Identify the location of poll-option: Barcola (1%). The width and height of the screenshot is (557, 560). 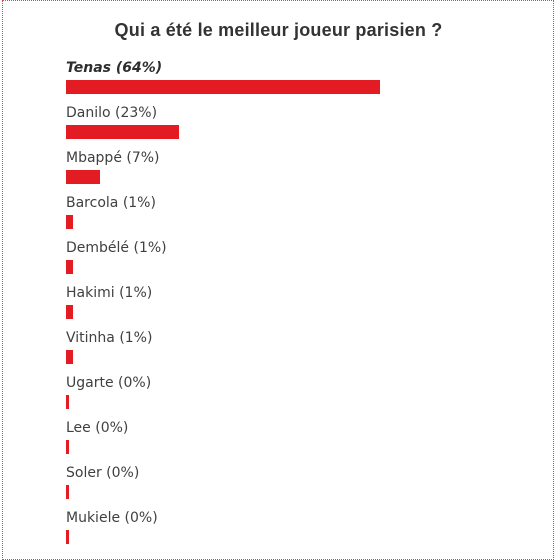
(296, 217).